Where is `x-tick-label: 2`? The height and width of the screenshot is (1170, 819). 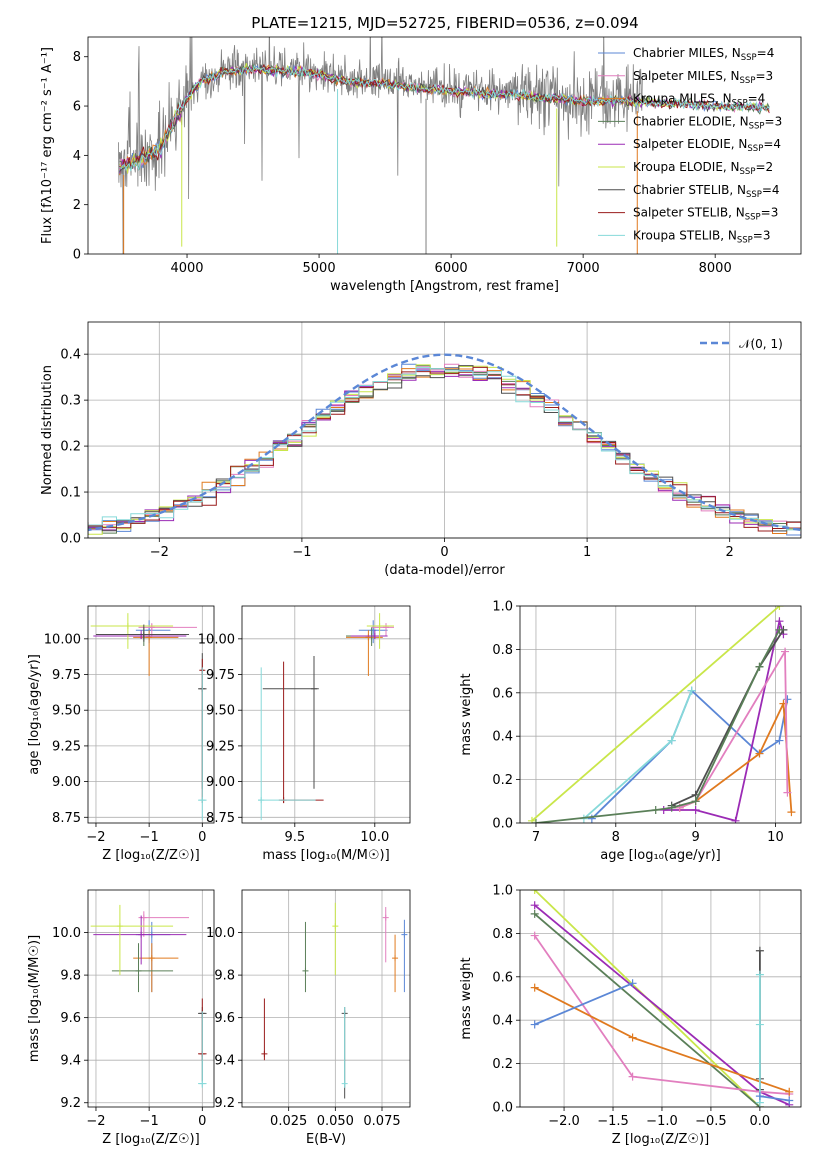
x-tick-label: 2 is located at coordinates (730, 552).